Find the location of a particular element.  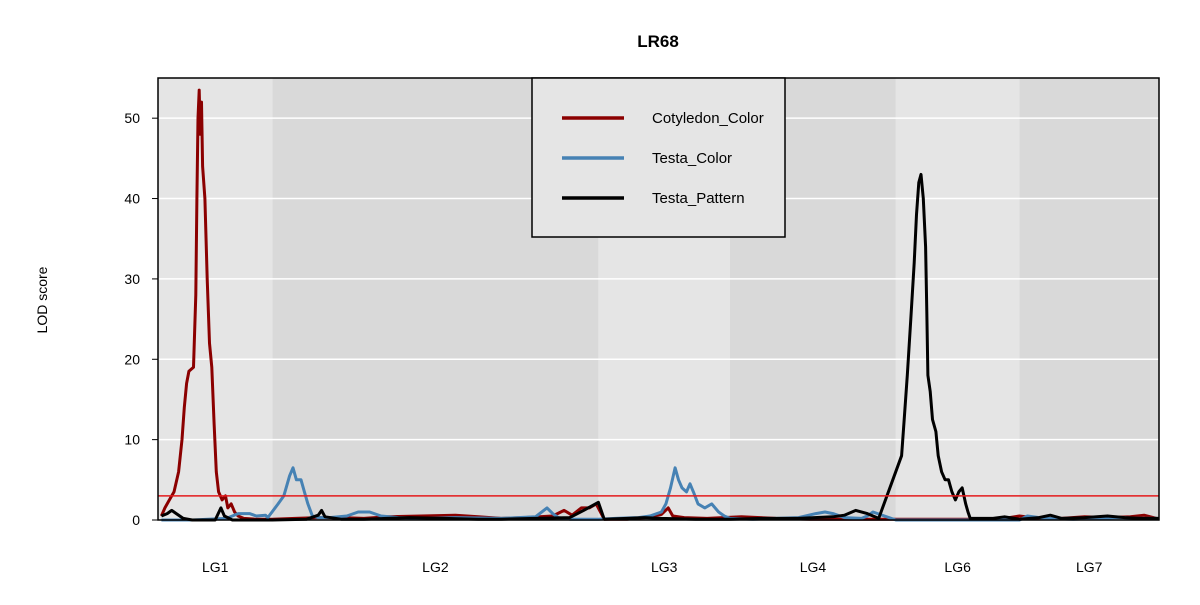

y-tick-label-50: 50 is located at coordinates (132, 118).